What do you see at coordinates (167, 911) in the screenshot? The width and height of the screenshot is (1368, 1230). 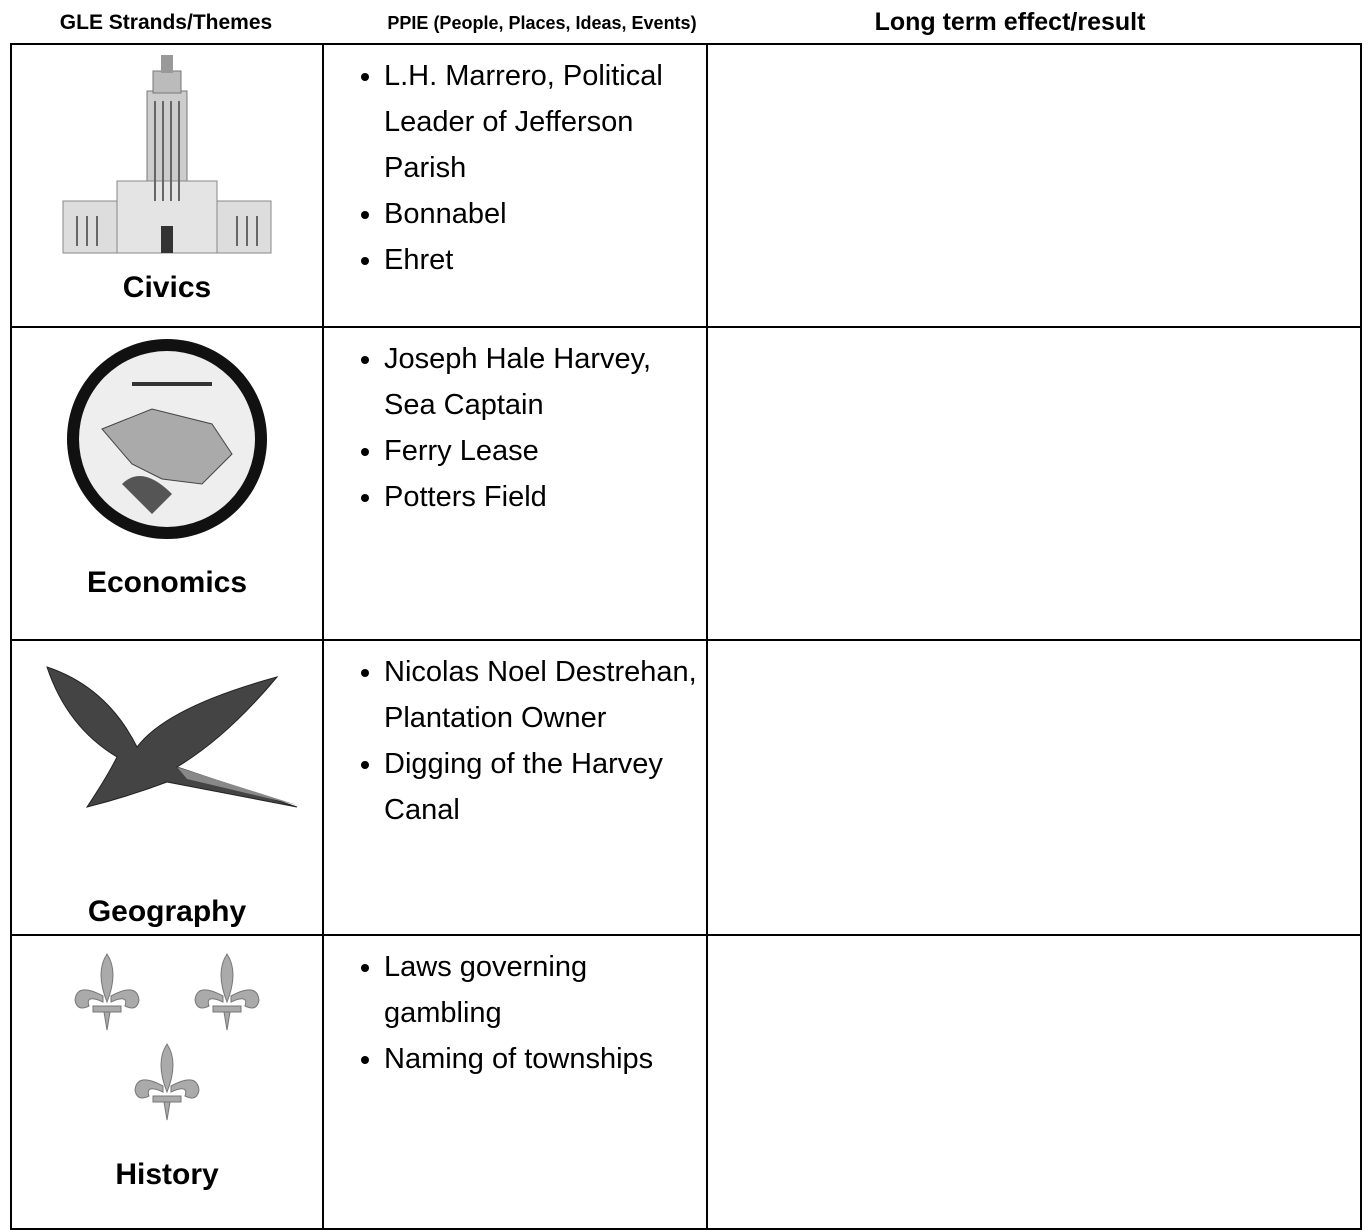 I see `theme-label: Geography` at bounding box center [167, 911].